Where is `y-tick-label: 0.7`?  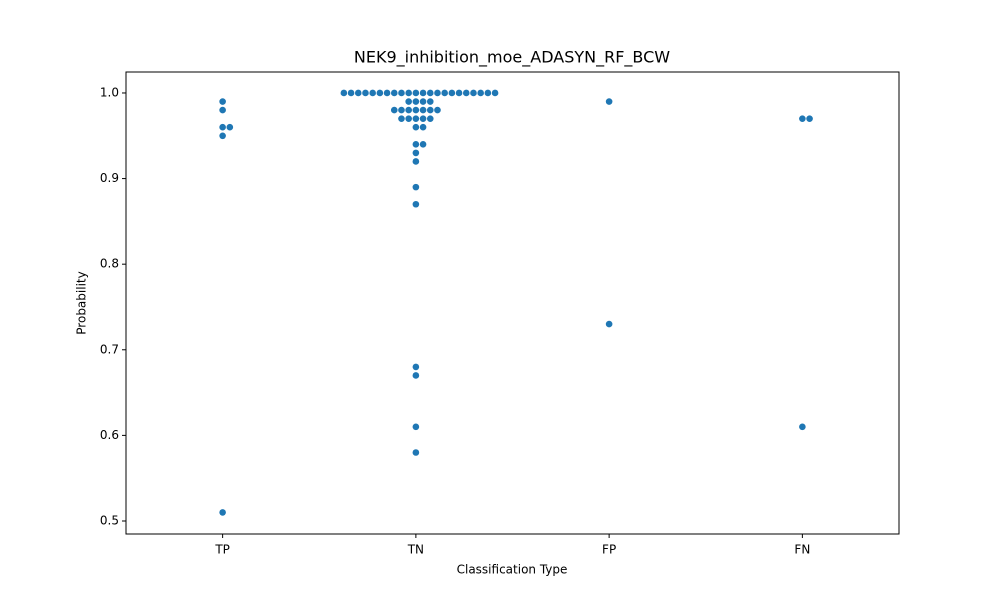 y-tick-label: 0.7 is located at coordinates (109, 349).